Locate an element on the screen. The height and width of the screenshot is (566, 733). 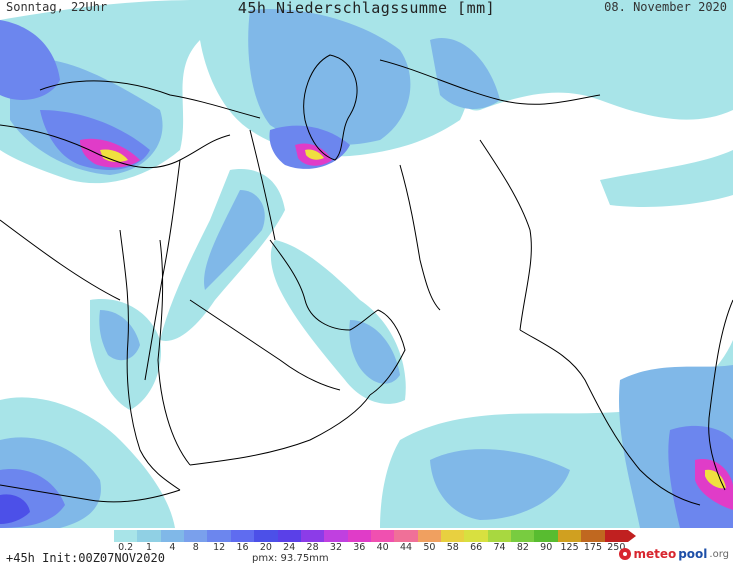
legend-label: 4 is located at coordinates (172, 547).